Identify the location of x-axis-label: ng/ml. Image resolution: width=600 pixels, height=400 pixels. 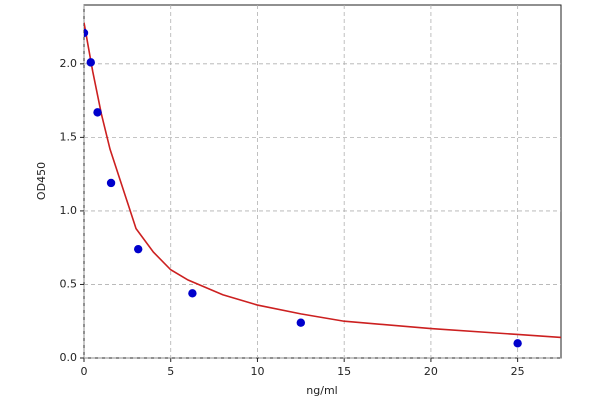
(321, 390).